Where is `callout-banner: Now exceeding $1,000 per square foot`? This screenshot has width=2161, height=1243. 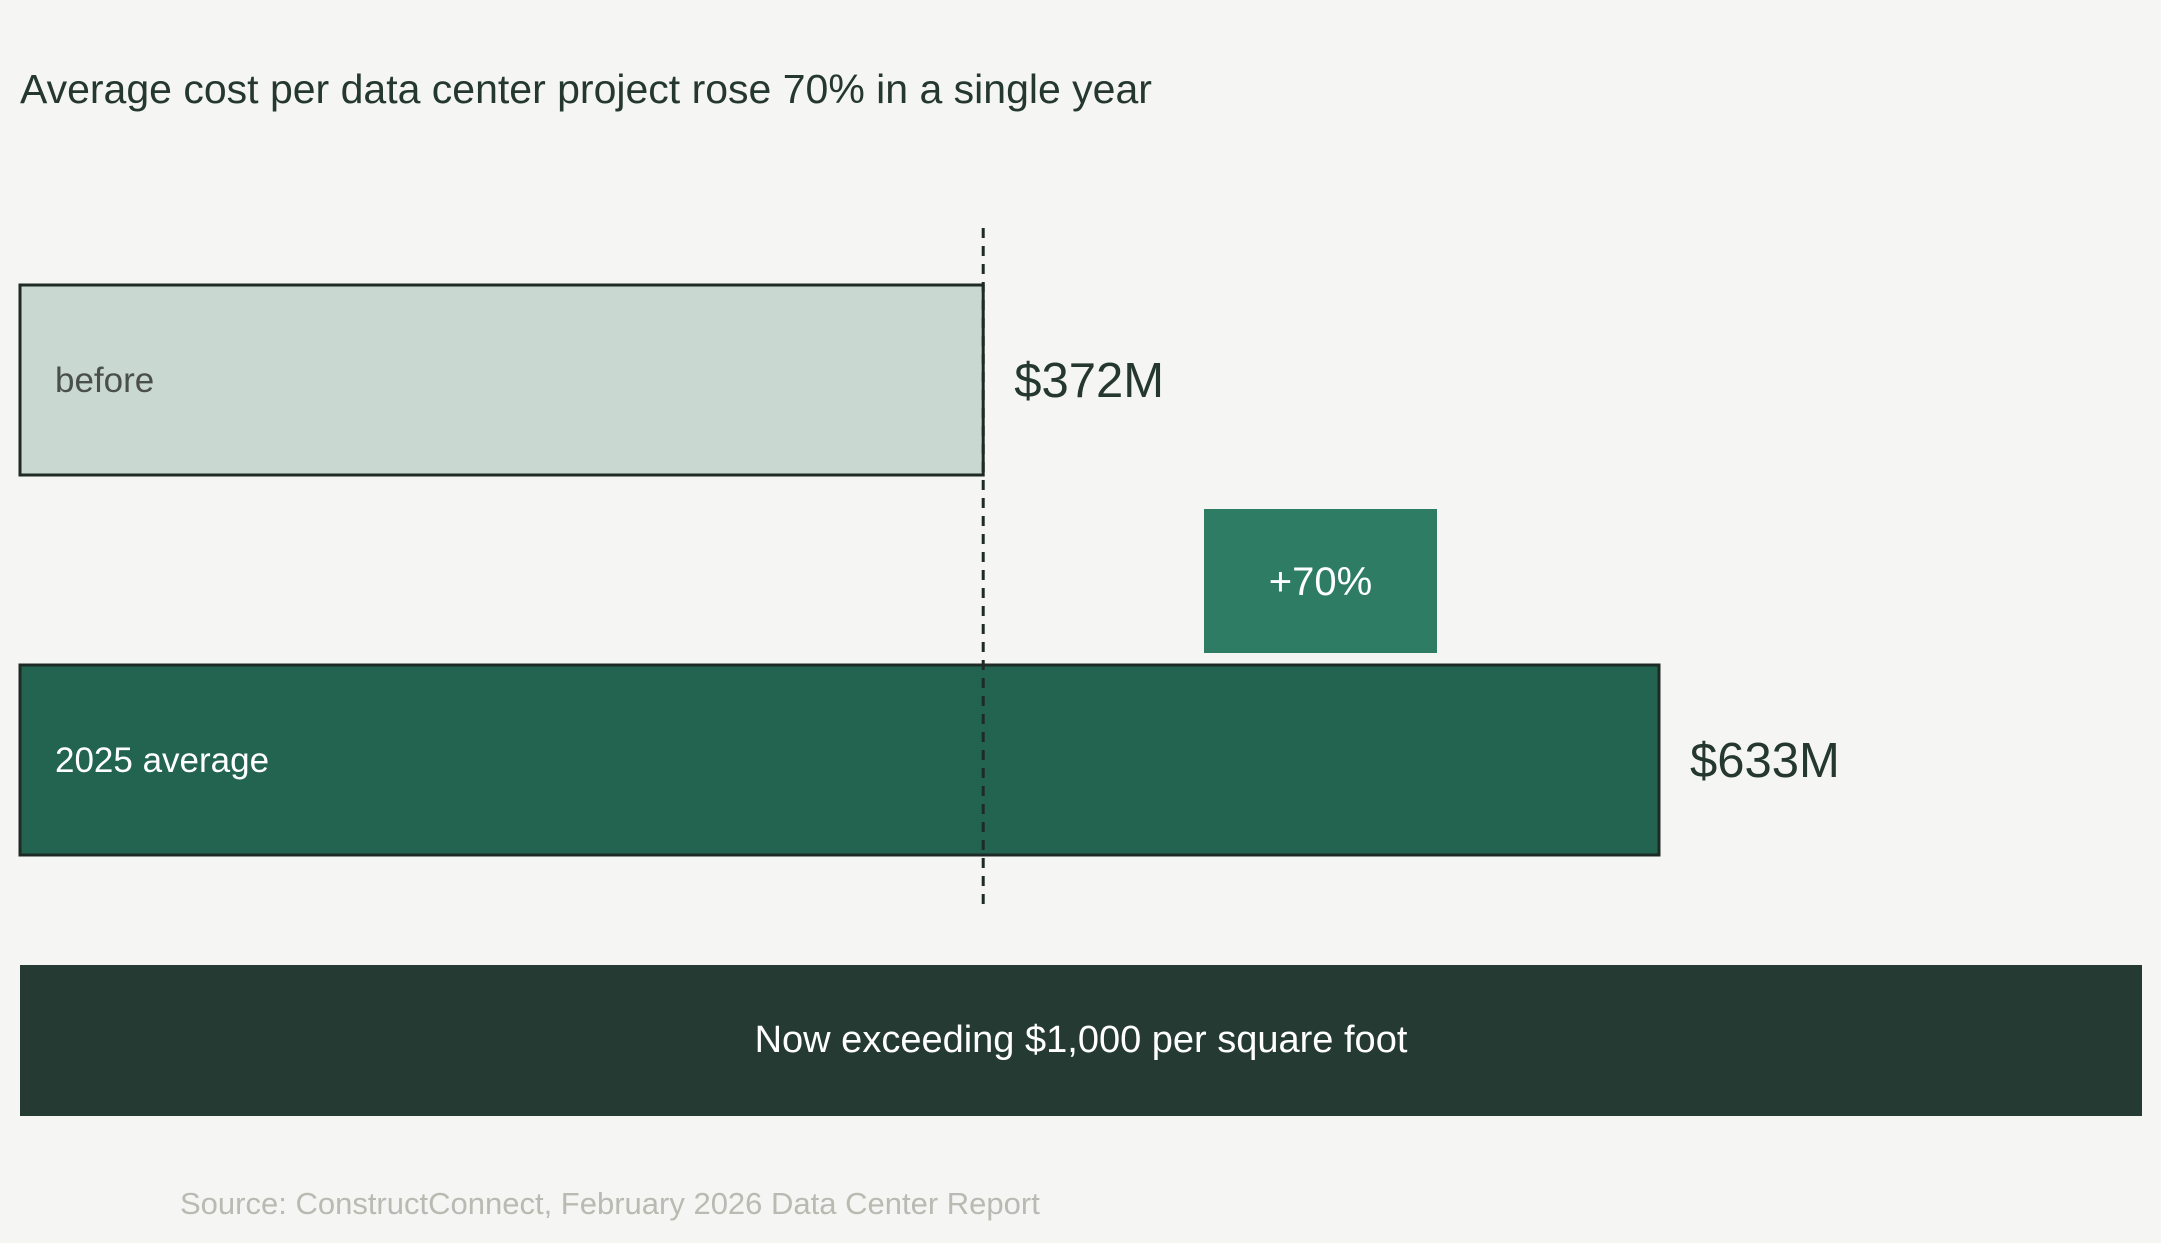
callout-banner: Now exceeding $1,000 per square foot is located at coordinates (1081, 1040).